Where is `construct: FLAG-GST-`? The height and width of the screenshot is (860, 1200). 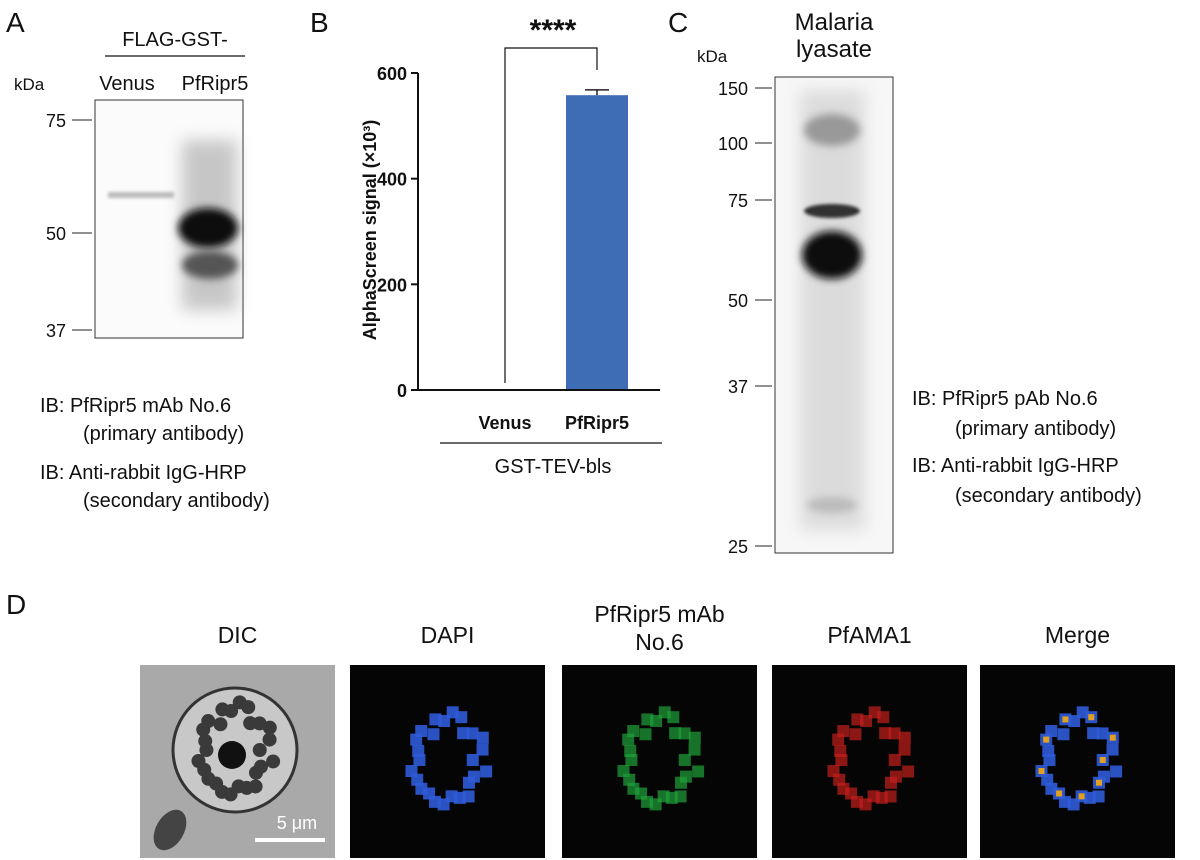
construct: FLAG-GST- is located at coordinates (175, 40).